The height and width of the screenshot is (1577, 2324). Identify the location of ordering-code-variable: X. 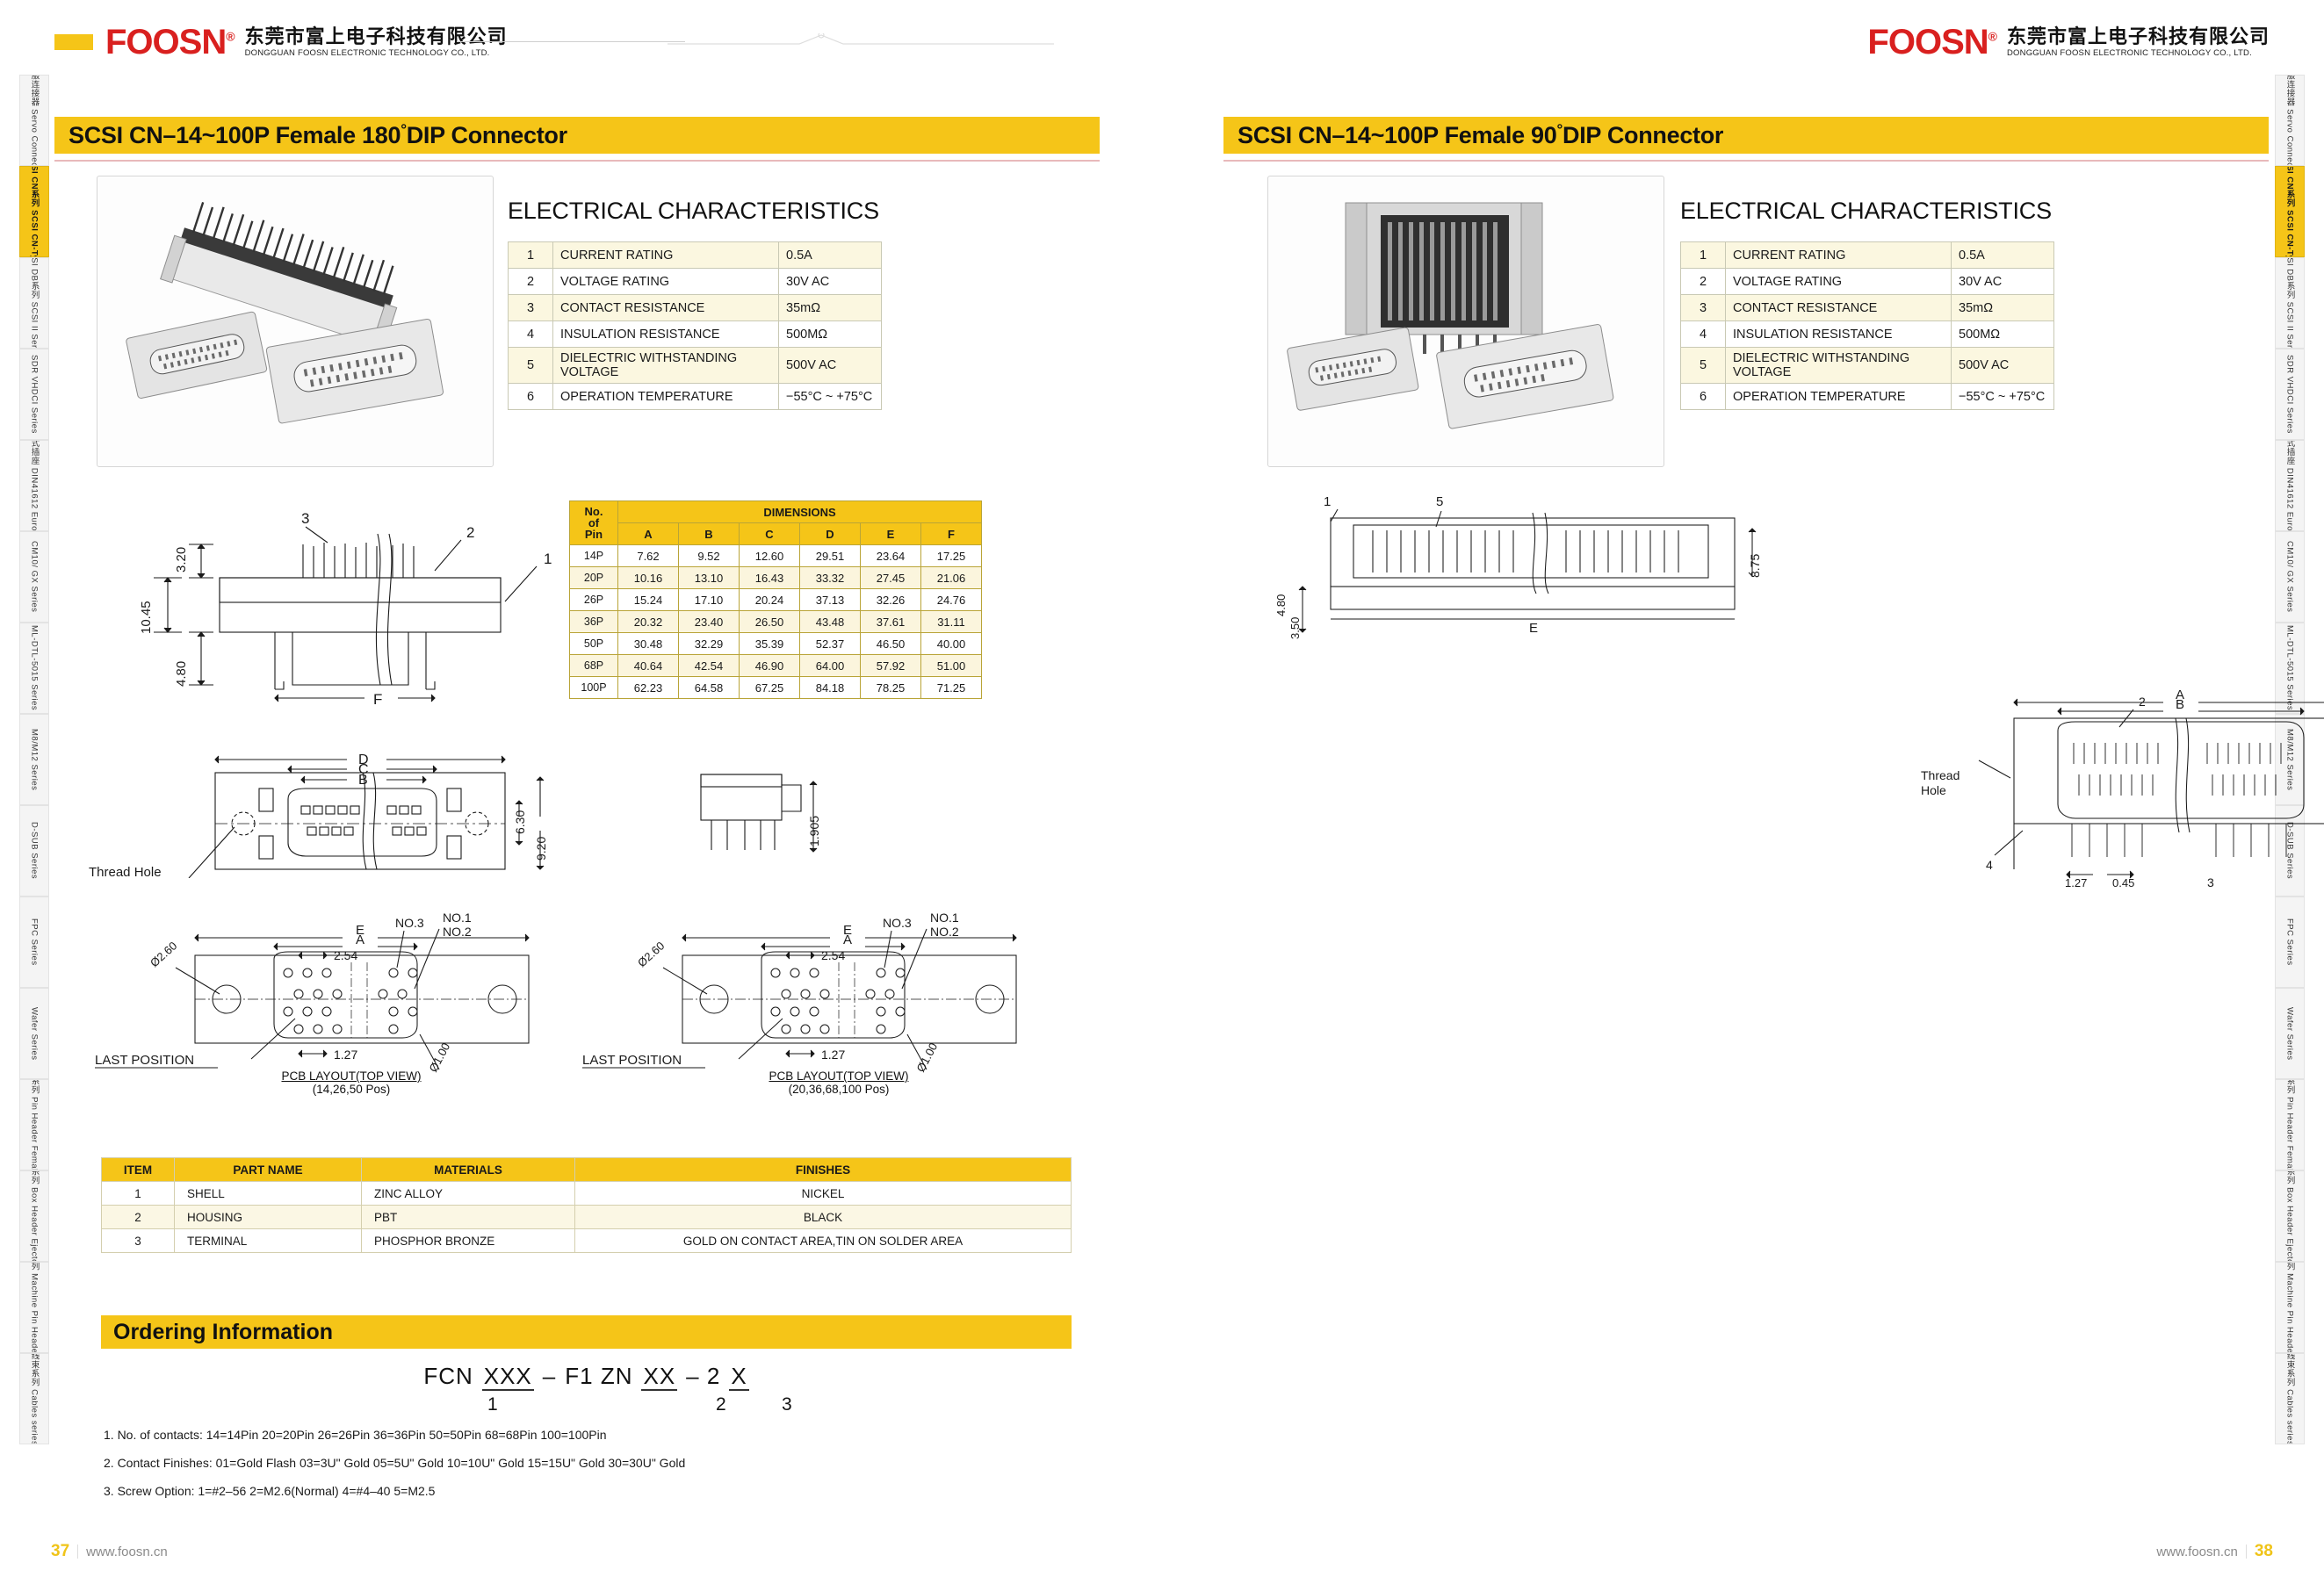
(739, 1377).